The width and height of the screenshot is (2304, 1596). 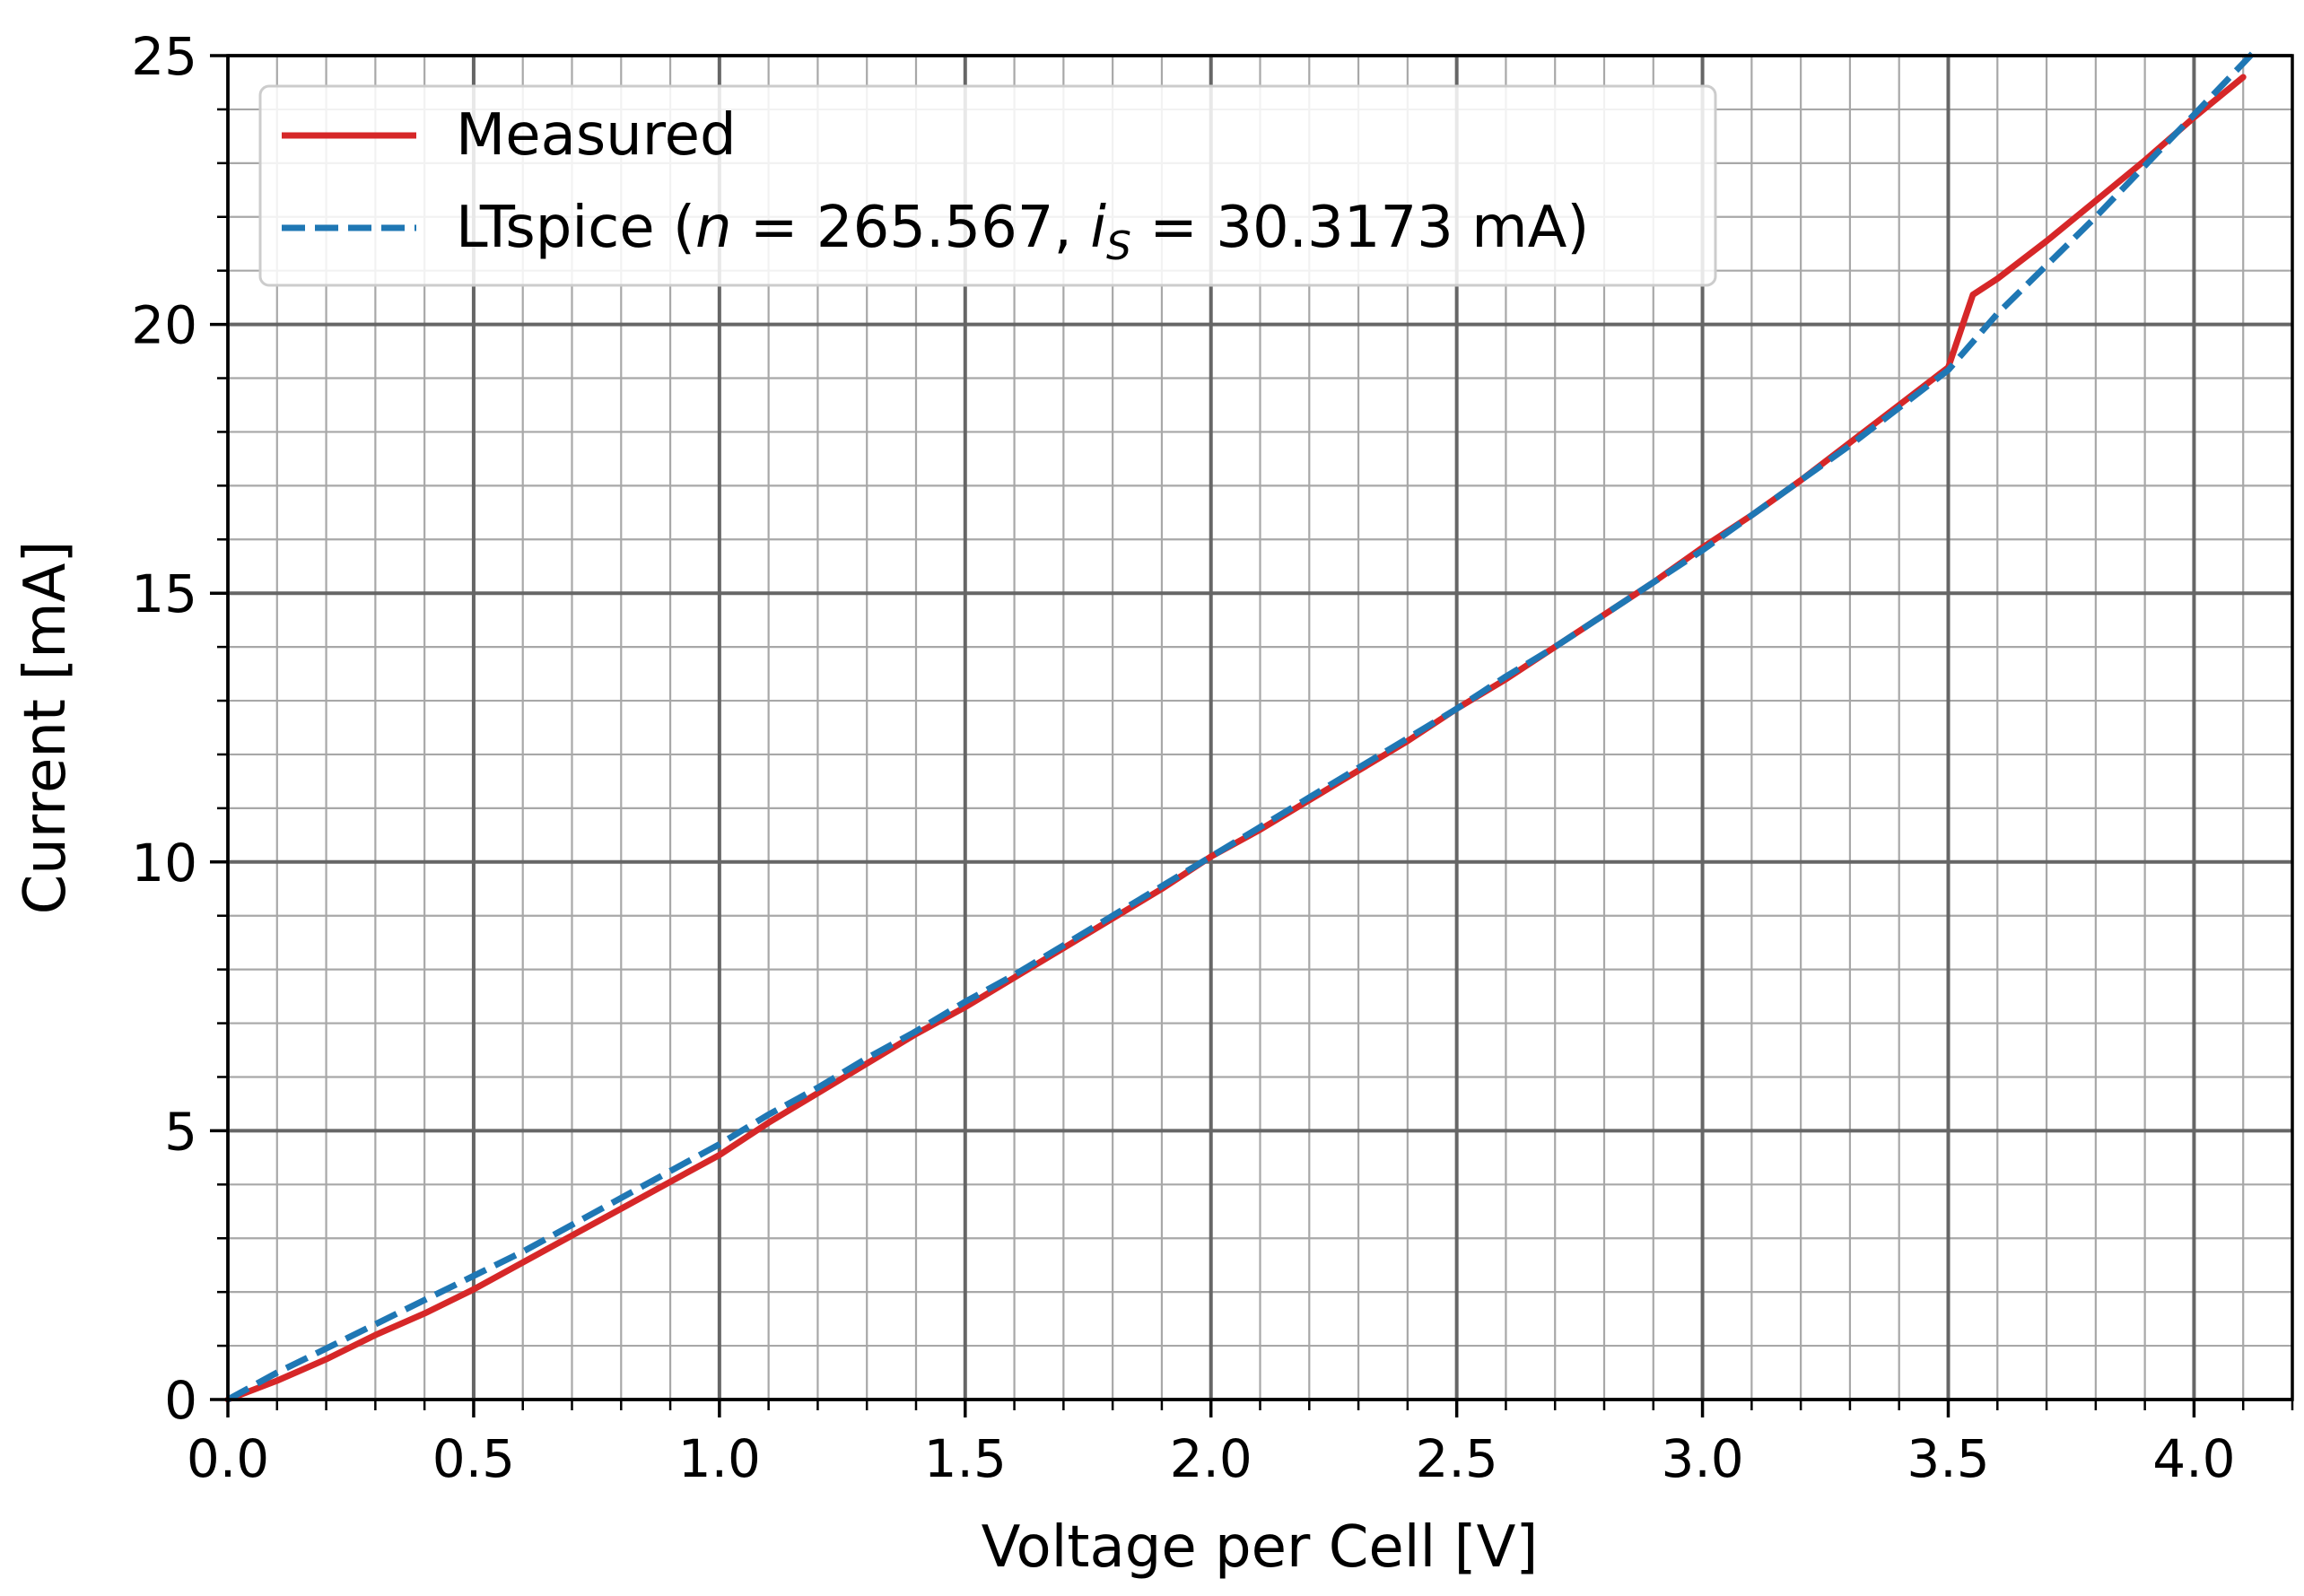 I want to click on legend-i-subscript: S, so click(x=1118, y=246).